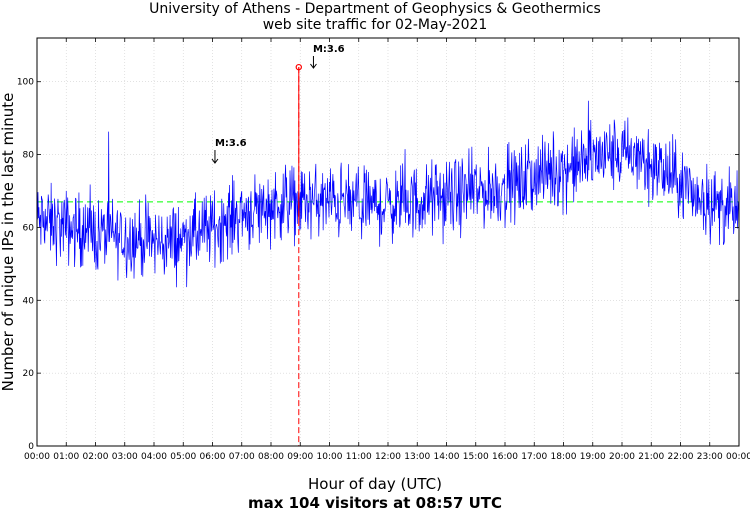 The height and width of the screenshot is (512, 750). What do you see at coordinates (31, 447) in the screenshot?
I see `y-tick-label: 0` at bounding box center [31, 447].